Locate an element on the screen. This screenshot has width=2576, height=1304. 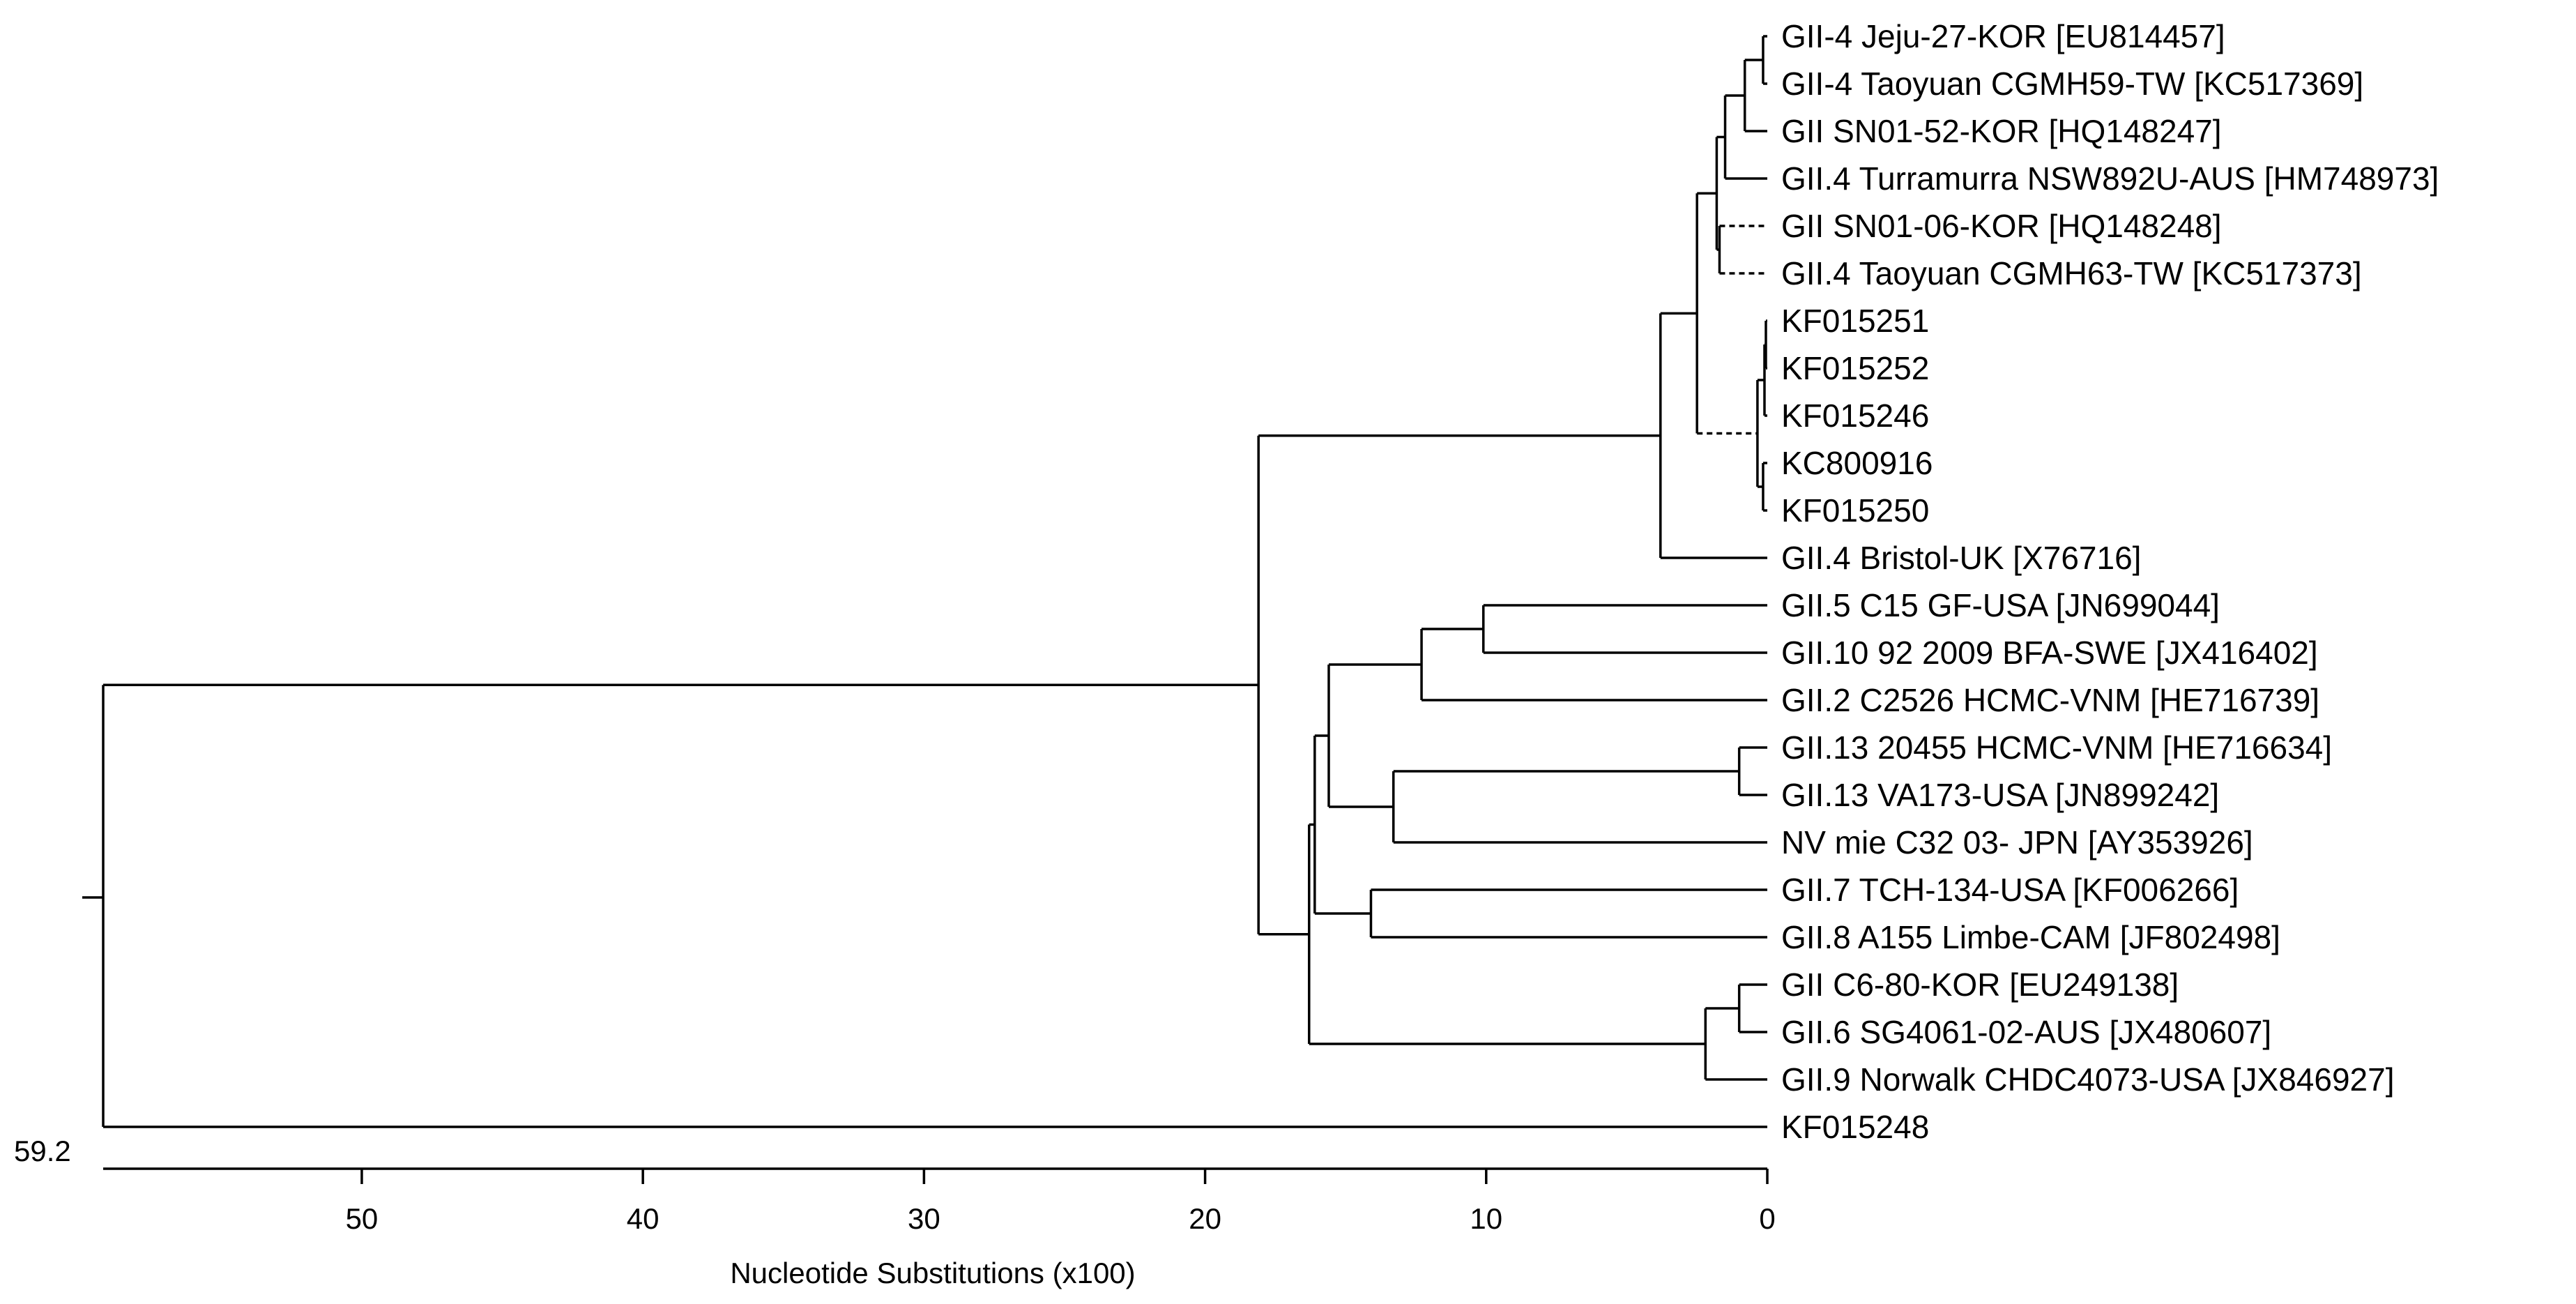
leaf-label: GII C6-80-KOR [EU249138] is located at coordinates (1980, 984).